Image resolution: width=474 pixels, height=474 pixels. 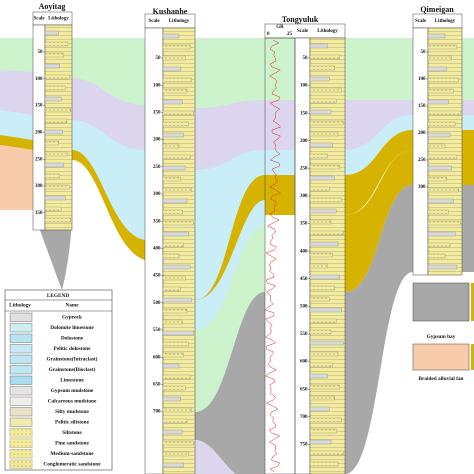 What do you see at coordinates (440, 379) in the screenshot?
I see `facies-label: Braided alluvial fan` at bounding box center [440, 379].